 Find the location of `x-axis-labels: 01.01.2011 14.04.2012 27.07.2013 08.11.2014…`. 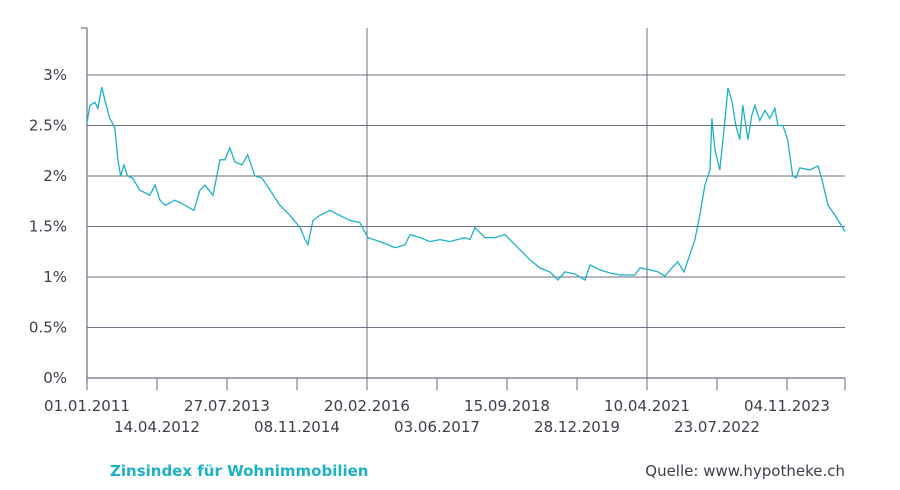

x-axis-labels: 01.01.2011 14.04.2012 27.07.2013 08.11.2014… is located at coordinates (437, 416).